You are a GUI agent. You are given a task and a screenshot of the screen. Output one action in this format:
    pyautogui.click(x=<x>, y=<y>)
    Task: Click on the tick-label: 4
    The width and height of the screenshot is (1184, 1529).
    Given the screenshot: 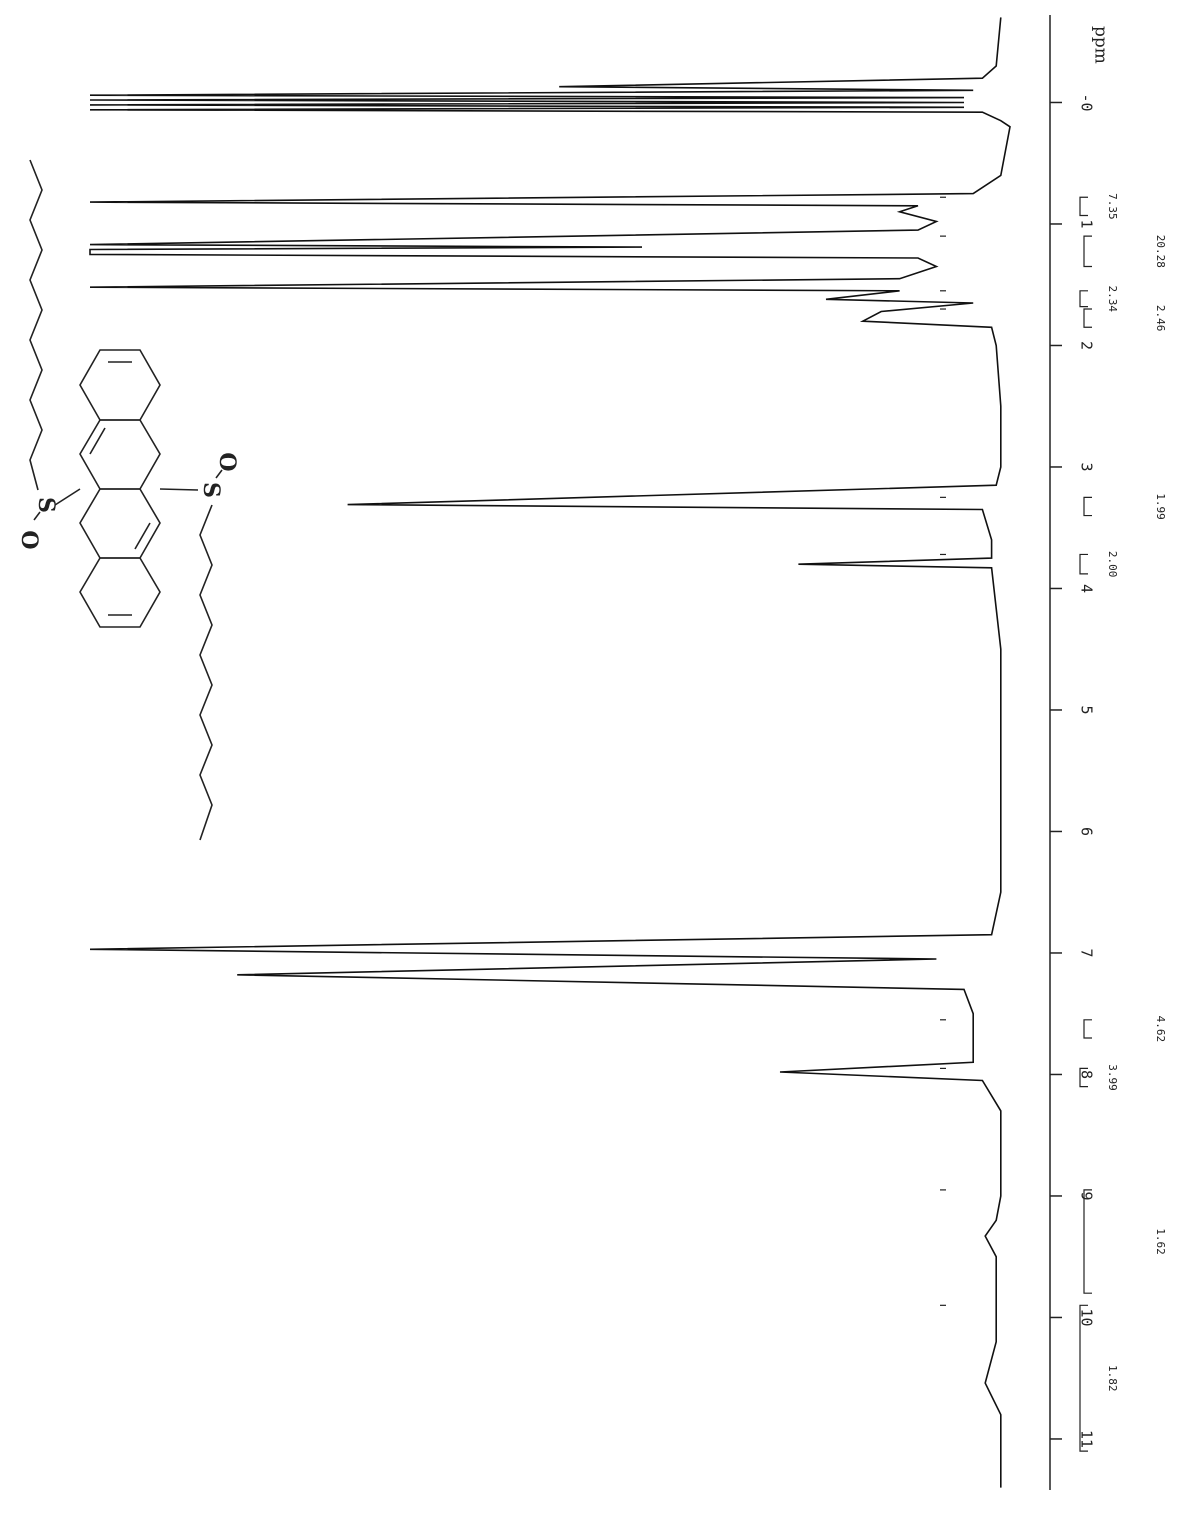 What is the action you would take?
    pyautogui.click(x=1087, y=588)
    